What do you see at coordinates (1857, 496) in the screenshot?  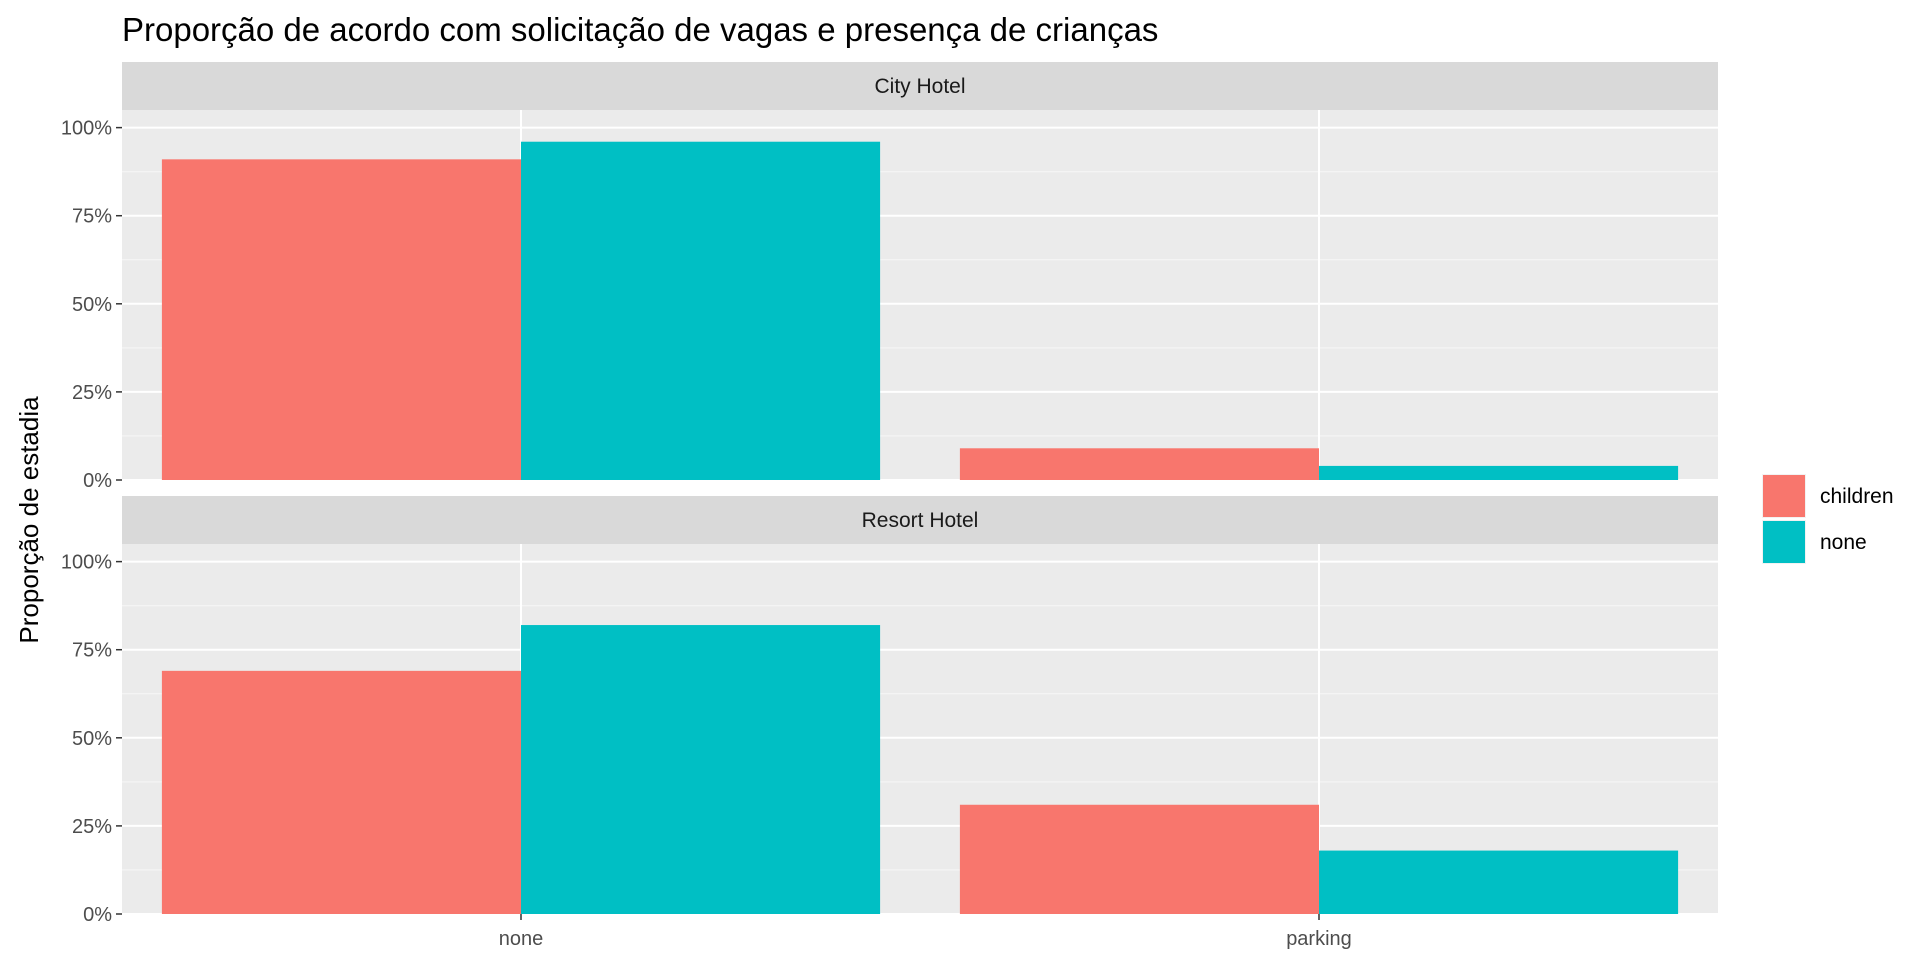 I see `legend-label-children: children` at bounding box center [1857, 496].